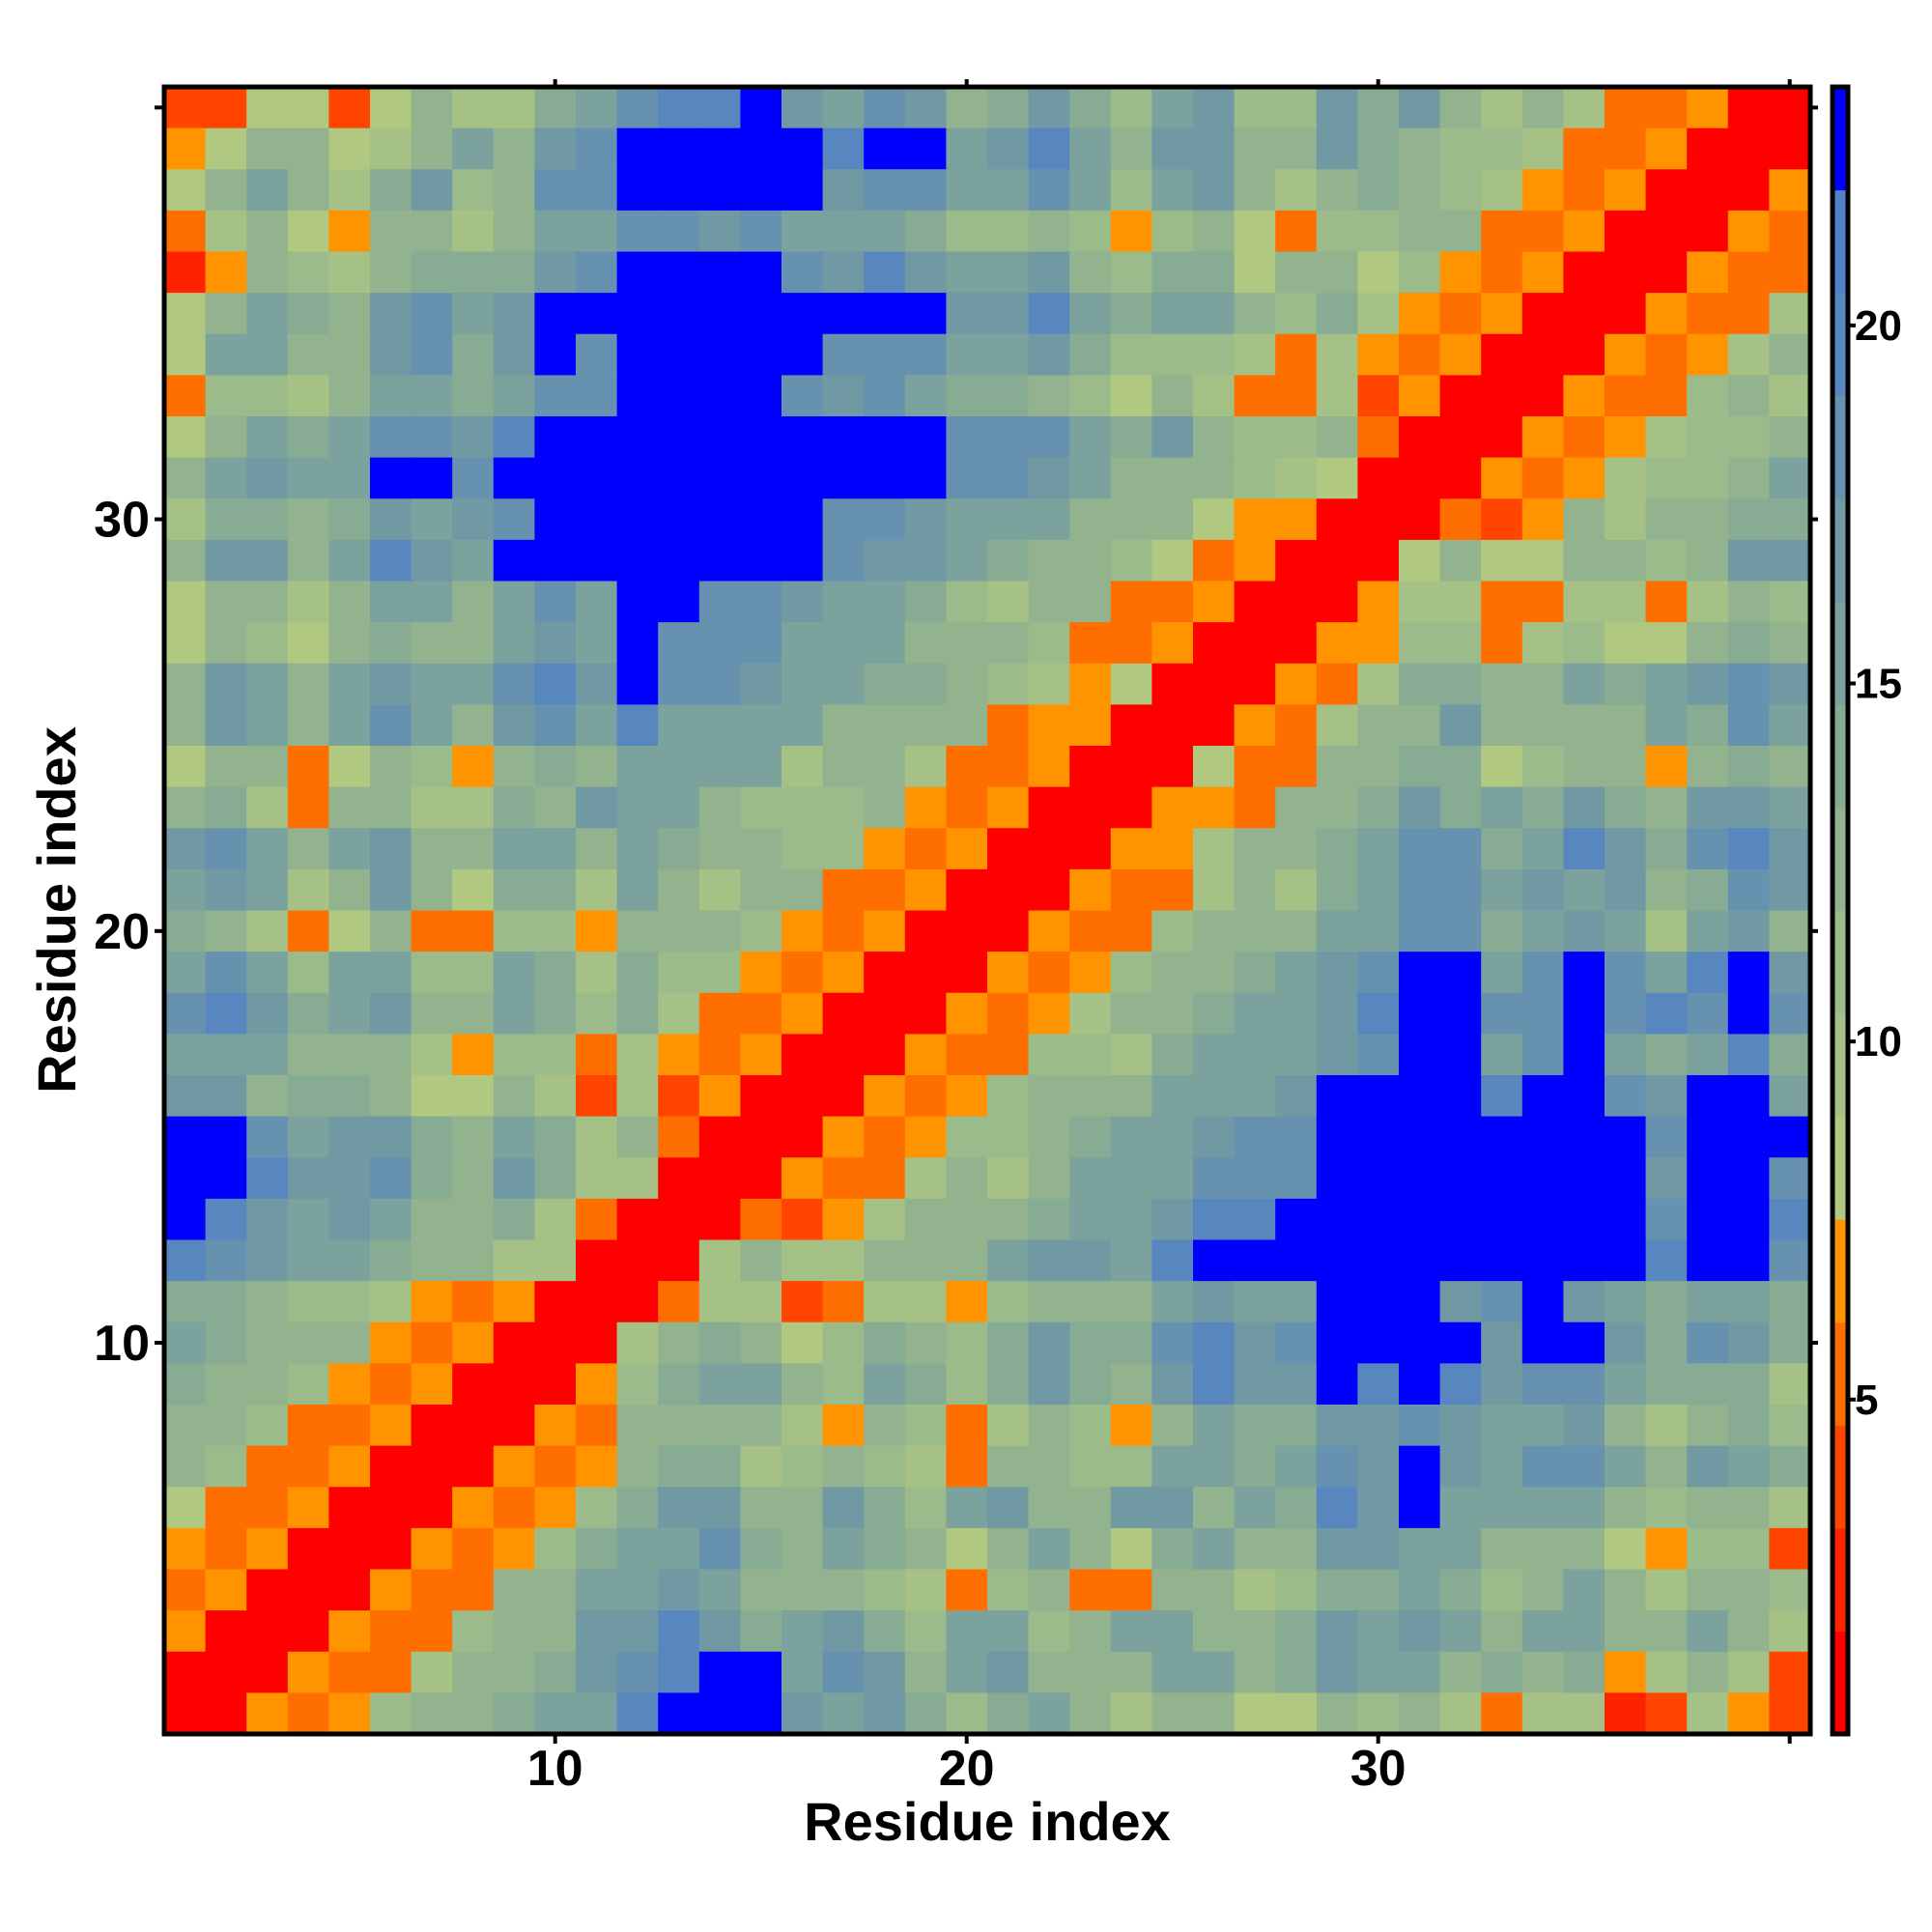 The image size is (1932, 1932). I want to click on x-tick-label: 30, so click(1378, 1769).